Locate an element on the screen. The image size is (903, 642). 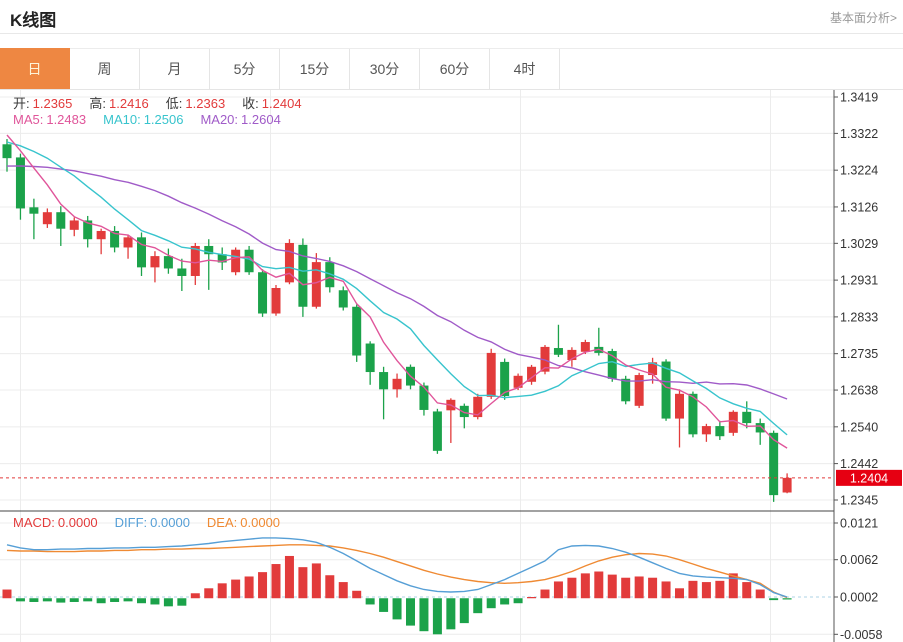
metric-value: 1.2483 is located at coordinates (66, 119).